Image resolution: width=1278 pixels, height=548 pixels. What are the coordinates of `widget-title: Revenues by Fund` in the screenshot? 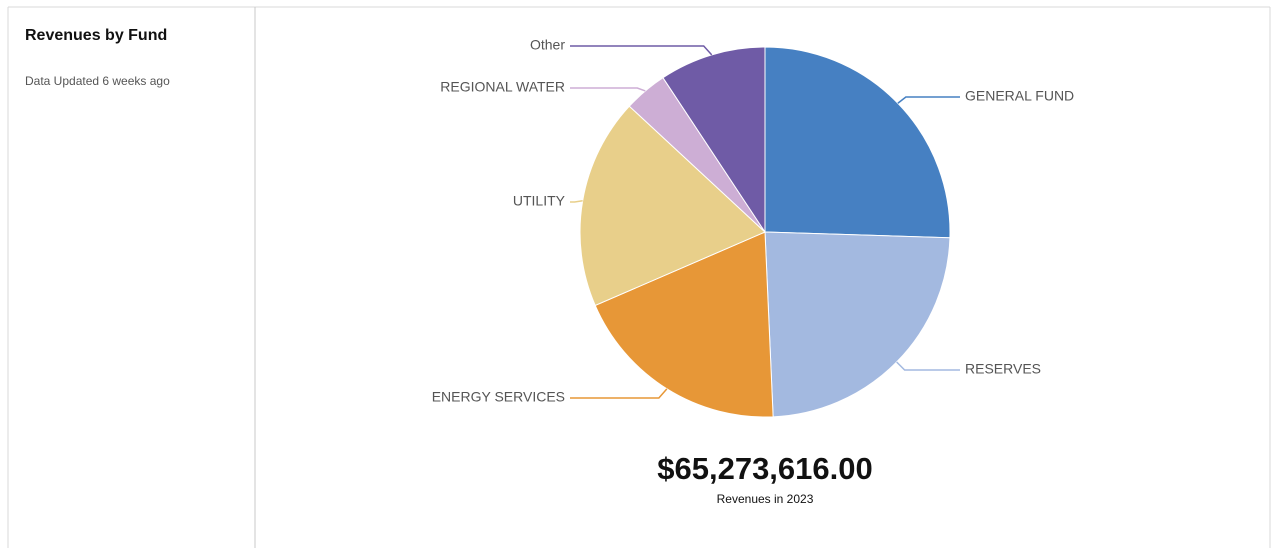 It's located at (96, 35).